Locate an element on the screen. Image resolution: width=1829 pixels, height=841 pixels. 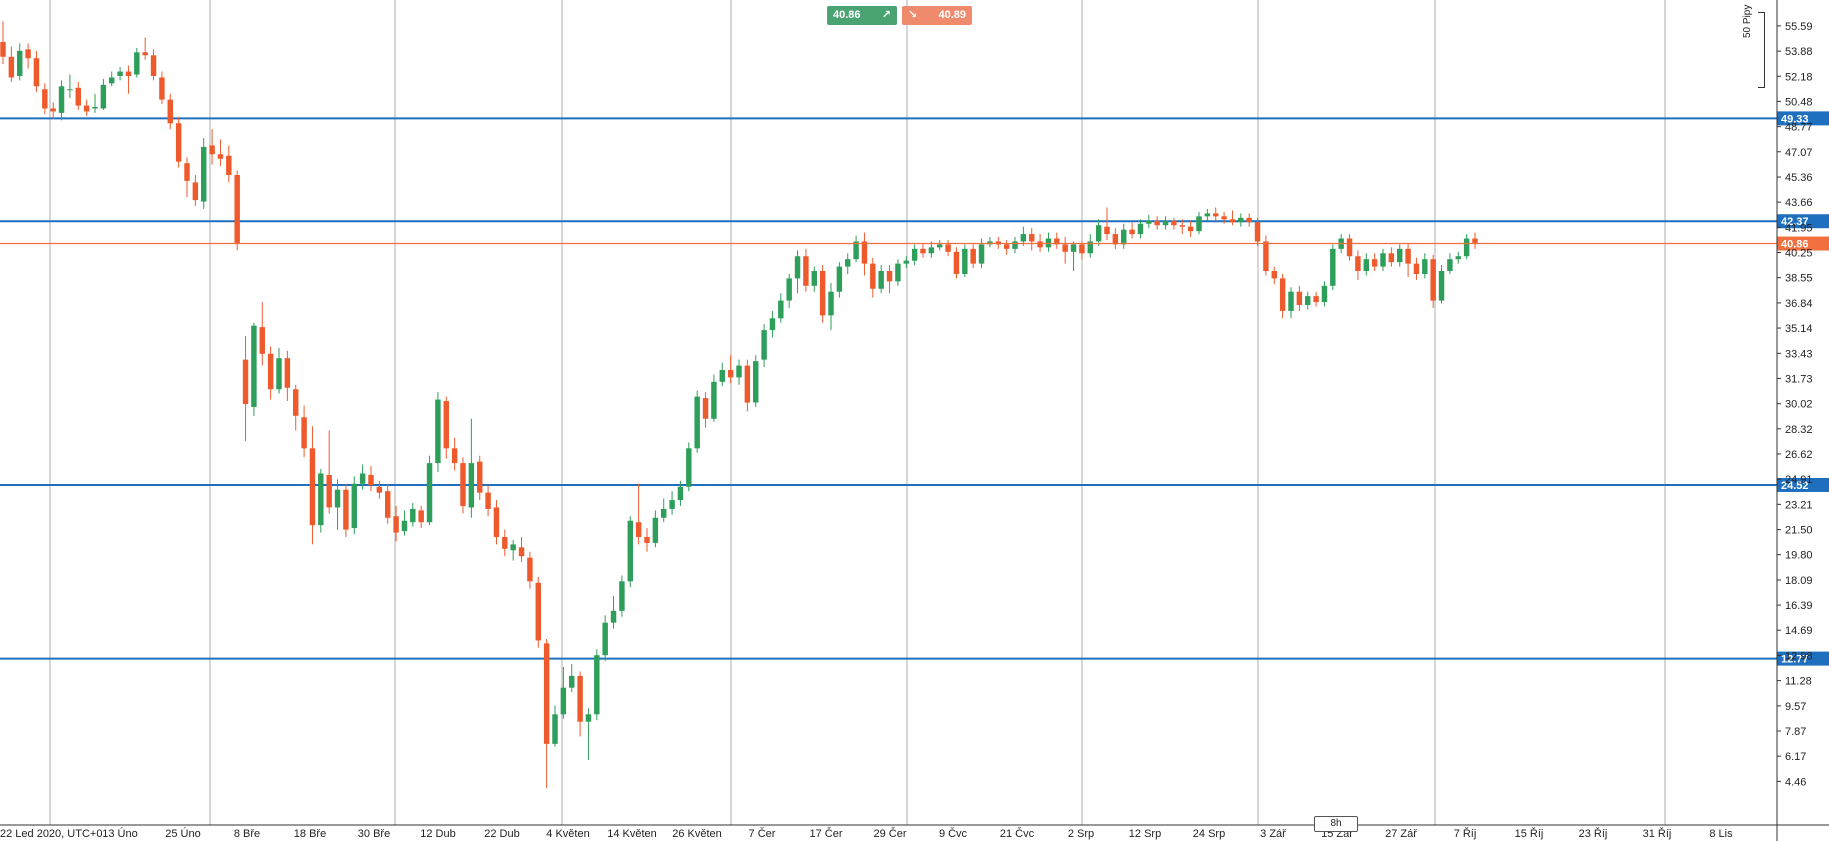
price-tick-label: 7.87 is located at coordinates (1795, 732).